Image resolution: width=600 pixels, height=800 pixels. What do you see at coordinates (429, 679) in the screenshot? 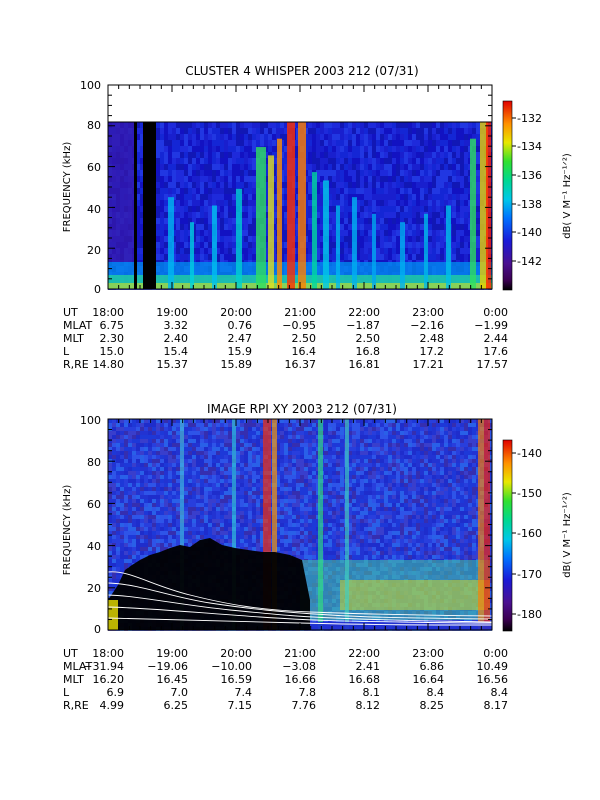
I see `ephemeris-value: 16.64` at bounding box center [429, 679].